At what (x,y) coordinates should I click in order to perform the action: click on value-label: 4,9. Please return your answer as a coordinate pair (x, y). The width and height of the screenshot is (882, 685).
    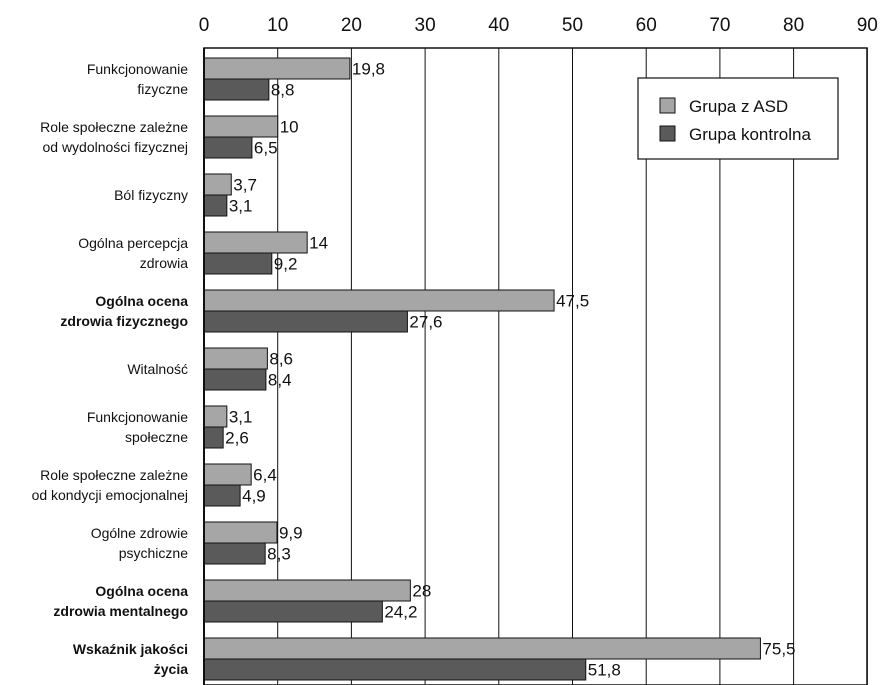
    Looking at the image, I should click on (254, 496).